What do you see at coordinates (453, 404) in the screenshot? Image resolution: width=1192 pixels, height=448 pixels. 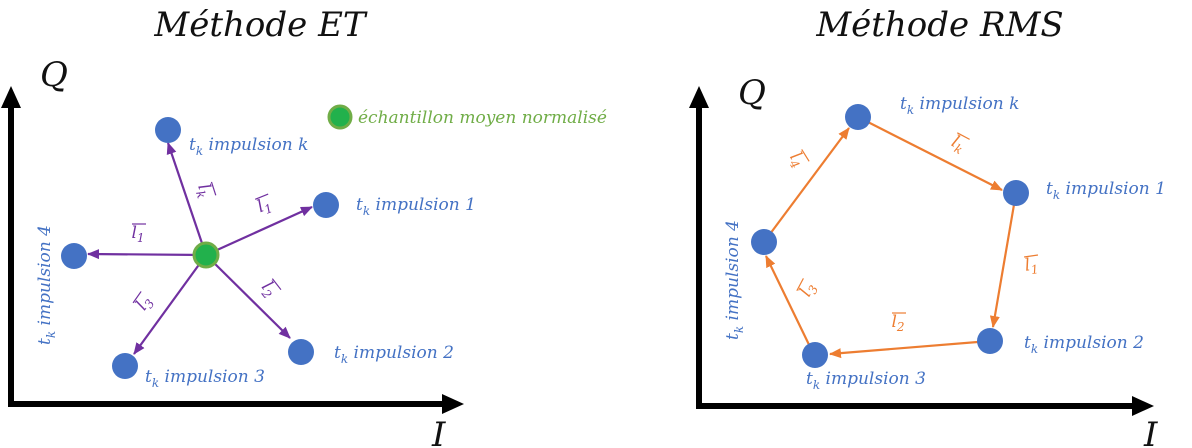 I see `et-i-axis-arrowhead` at bounding box center [453, 404].